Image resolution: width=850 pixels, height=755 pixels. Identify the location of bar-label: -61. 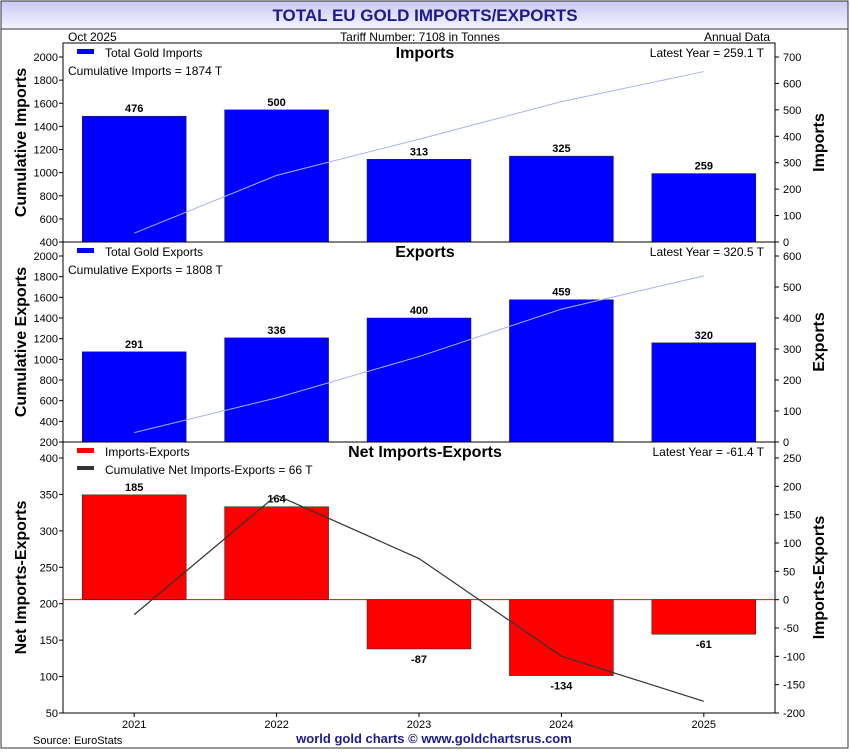
(704, 645).